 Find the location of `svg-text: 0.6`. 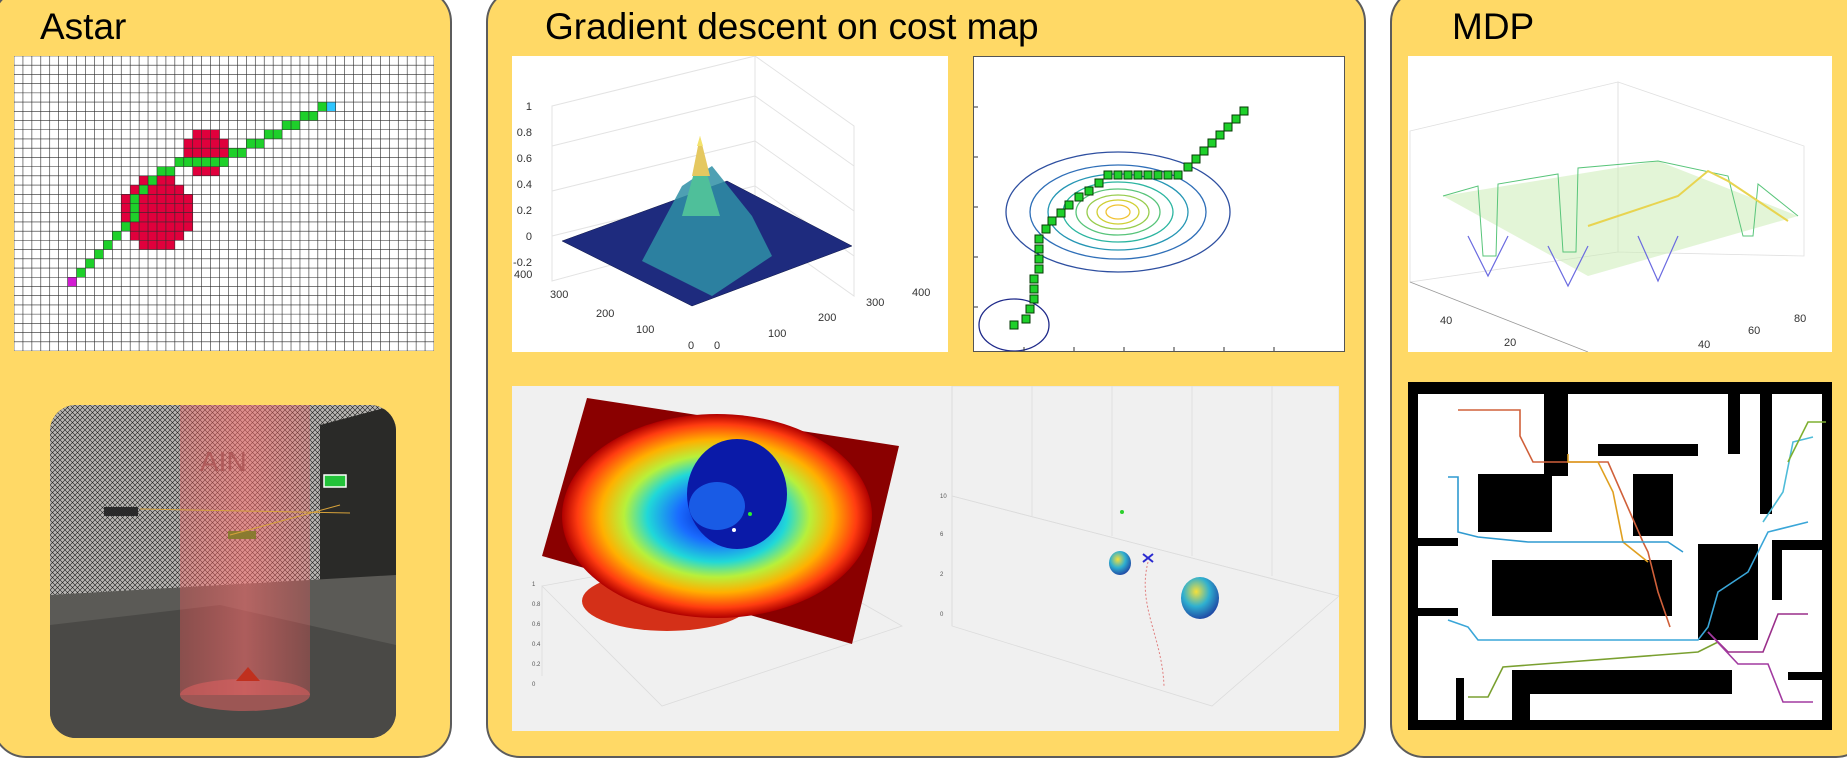

svg-text: 0.6 is located at coordinates (536, 625).